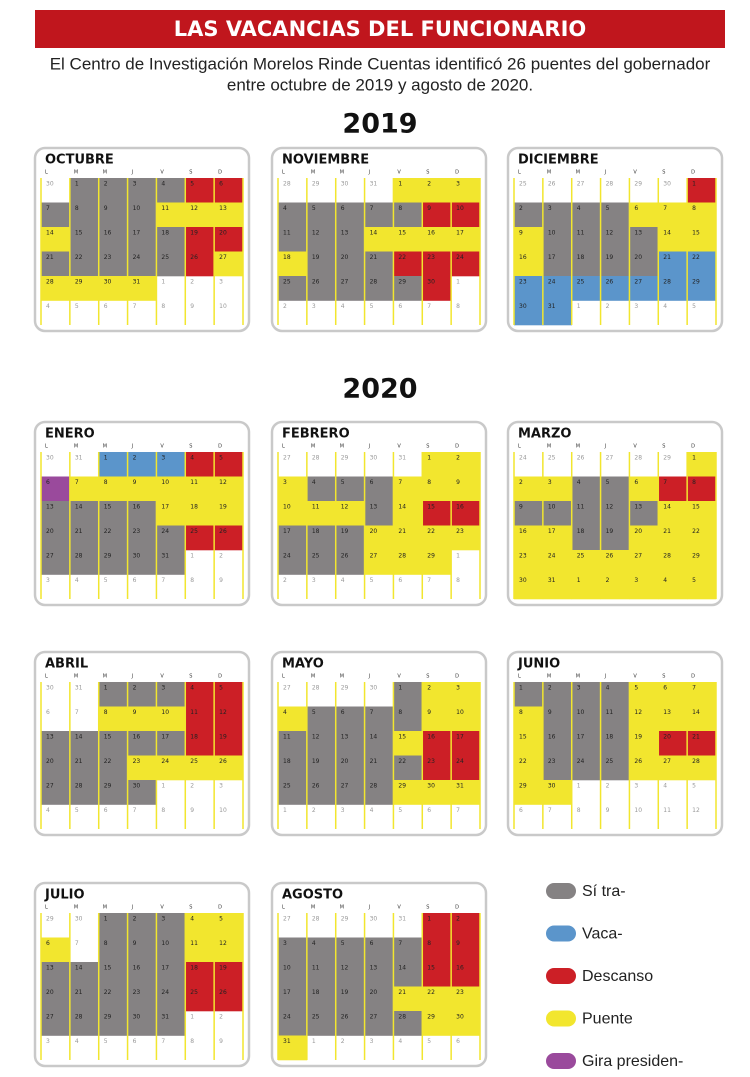 This screenshot has height=1077, width=750. What do you see at coordinates (607, 1019) in the screenshot?
I see `legend-label: Puente` at bounding box center [607, 1019].